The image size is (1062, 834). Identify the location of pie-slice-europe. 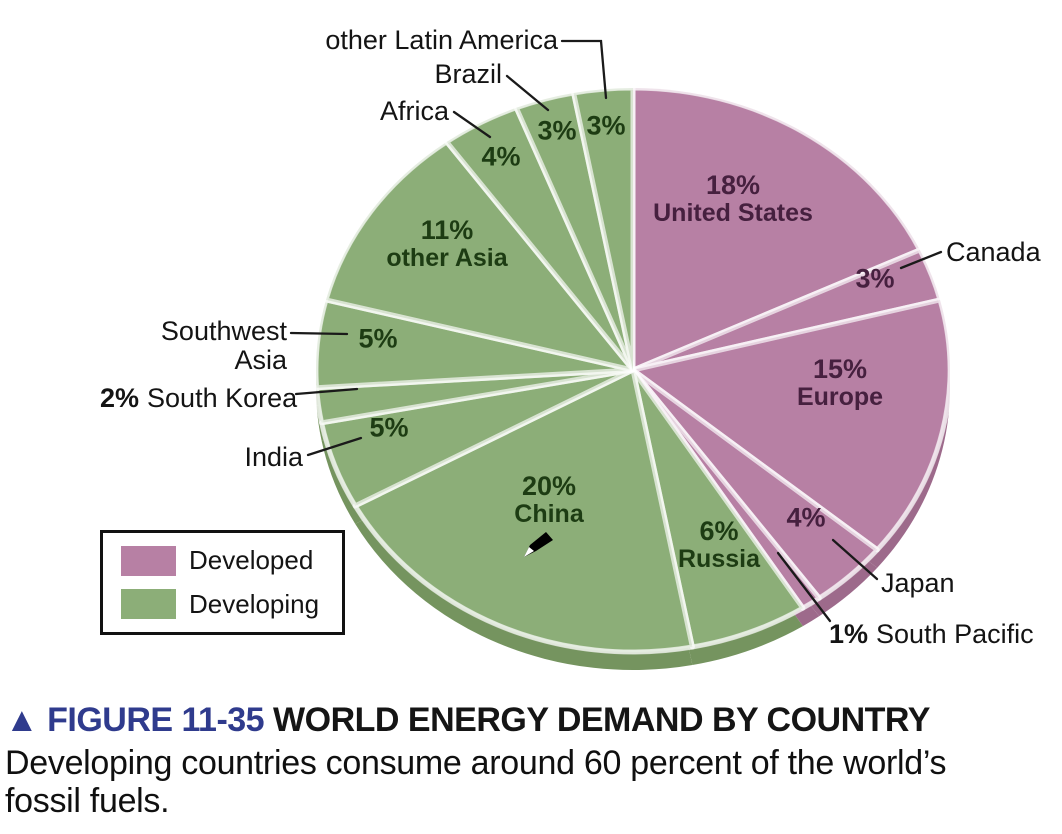
(791, 425).